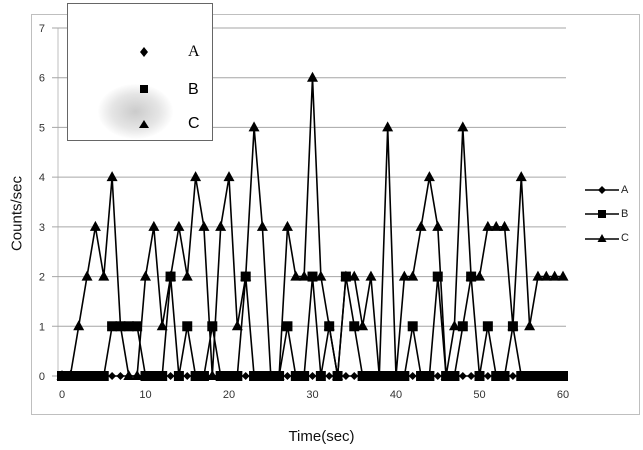 The height and width of the screenshot is (450, 643). Describe the element at coordinates (563, 395) in the screenshot. I see `x-tick-label: 60` at that location.